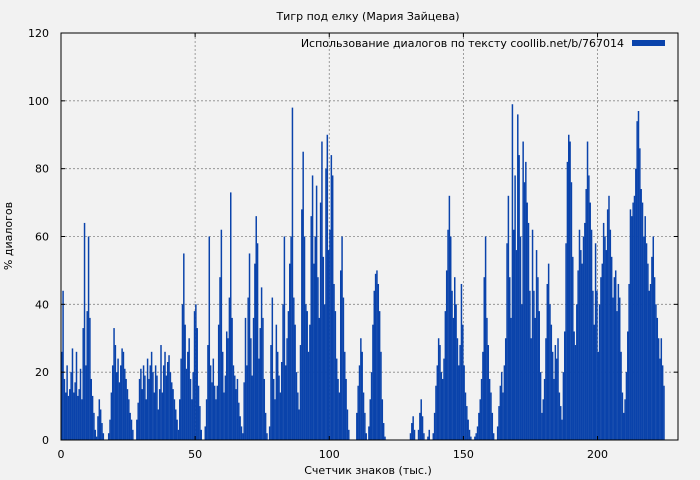  I want to click on y-tick-label: 0, so click(45, 440).